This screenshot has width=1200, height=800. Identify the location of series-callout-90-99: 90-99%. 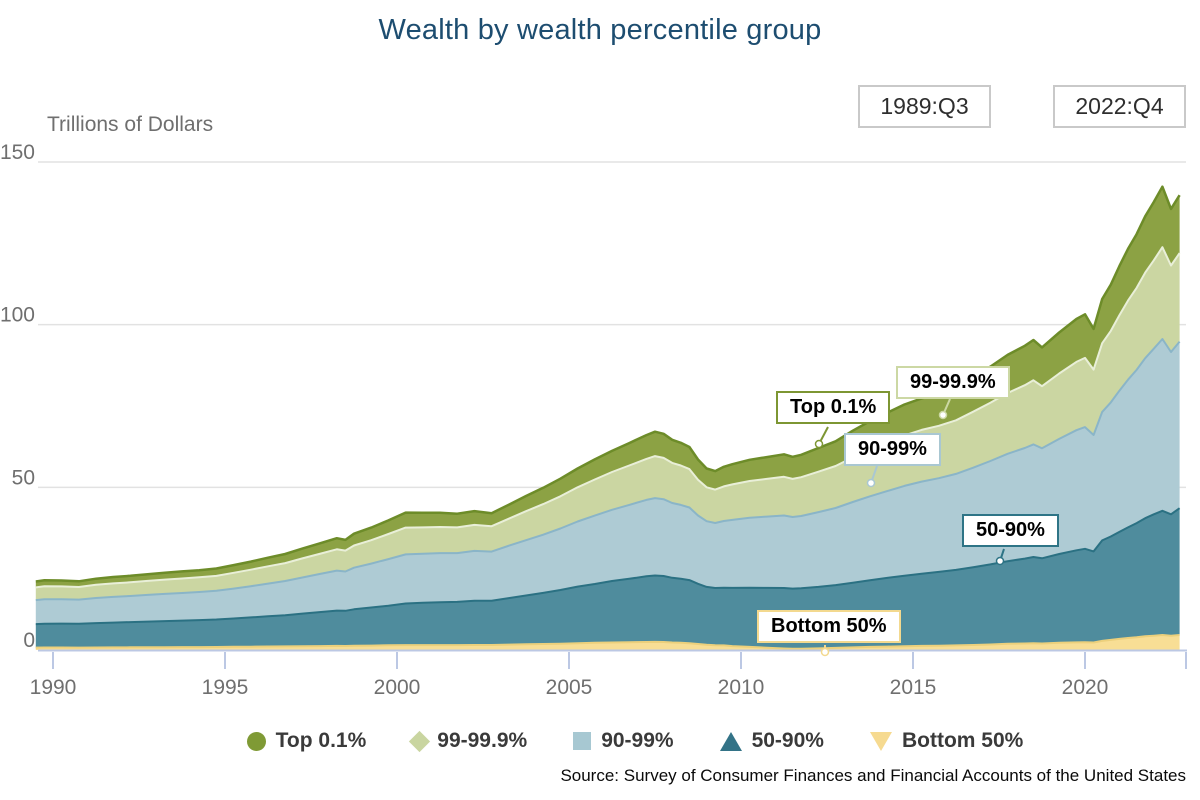
(892, 449).